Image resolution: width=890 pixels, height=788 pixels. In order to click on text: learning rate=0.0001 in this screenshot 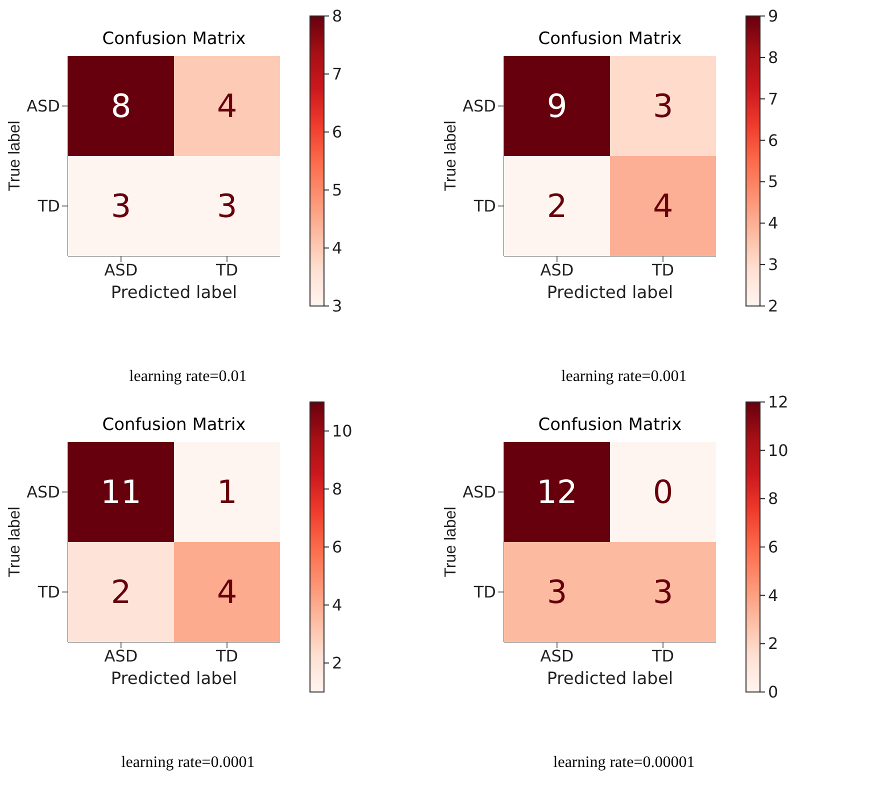, I will do `click(188, 763)`.